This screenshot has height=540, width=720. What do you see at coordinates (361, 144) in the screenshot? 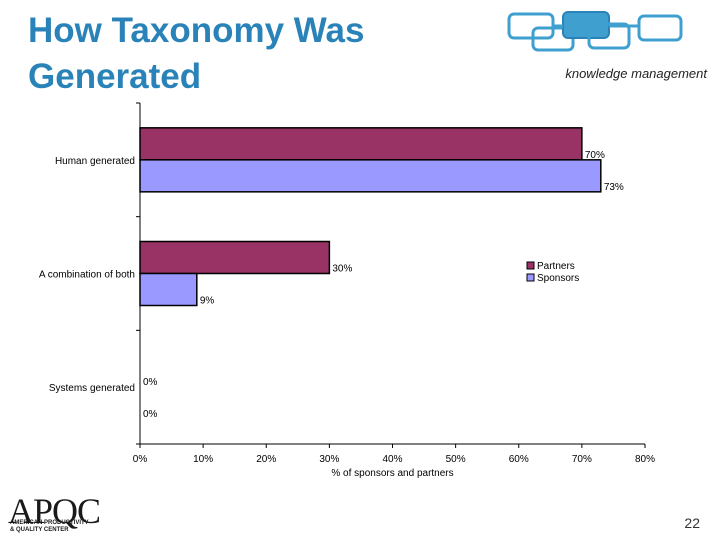
I see `bar-partners-human-generated` at bounding box center [361, 144].